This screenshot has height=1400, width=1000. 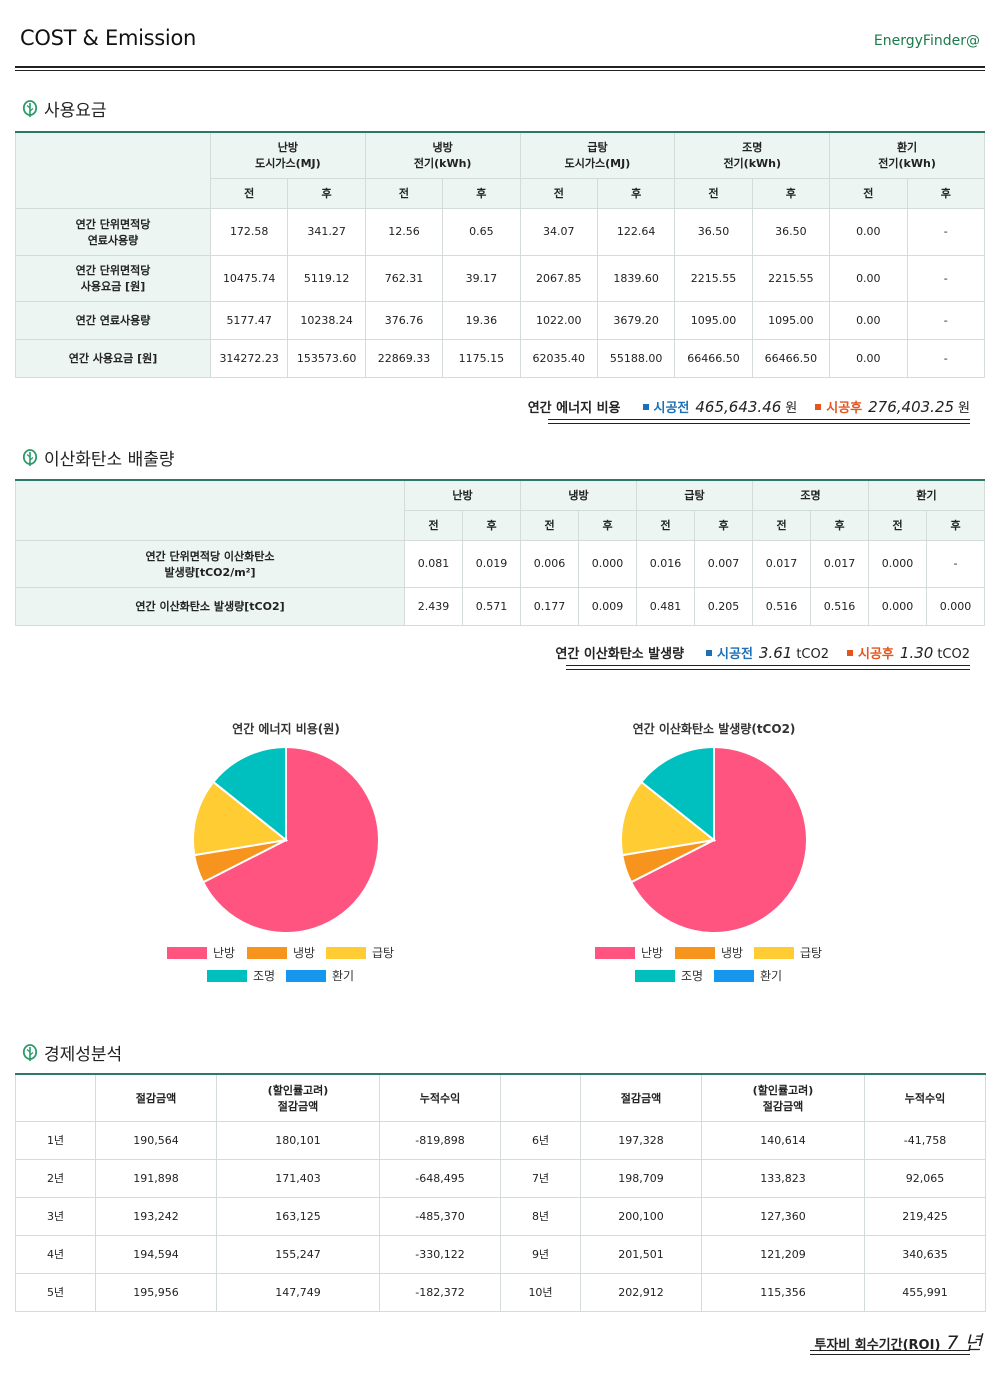 What do you see at coordinates (55, 1140) in the screenshot?
I see `year-cell: 1년` at bounding box center [55, 1140].